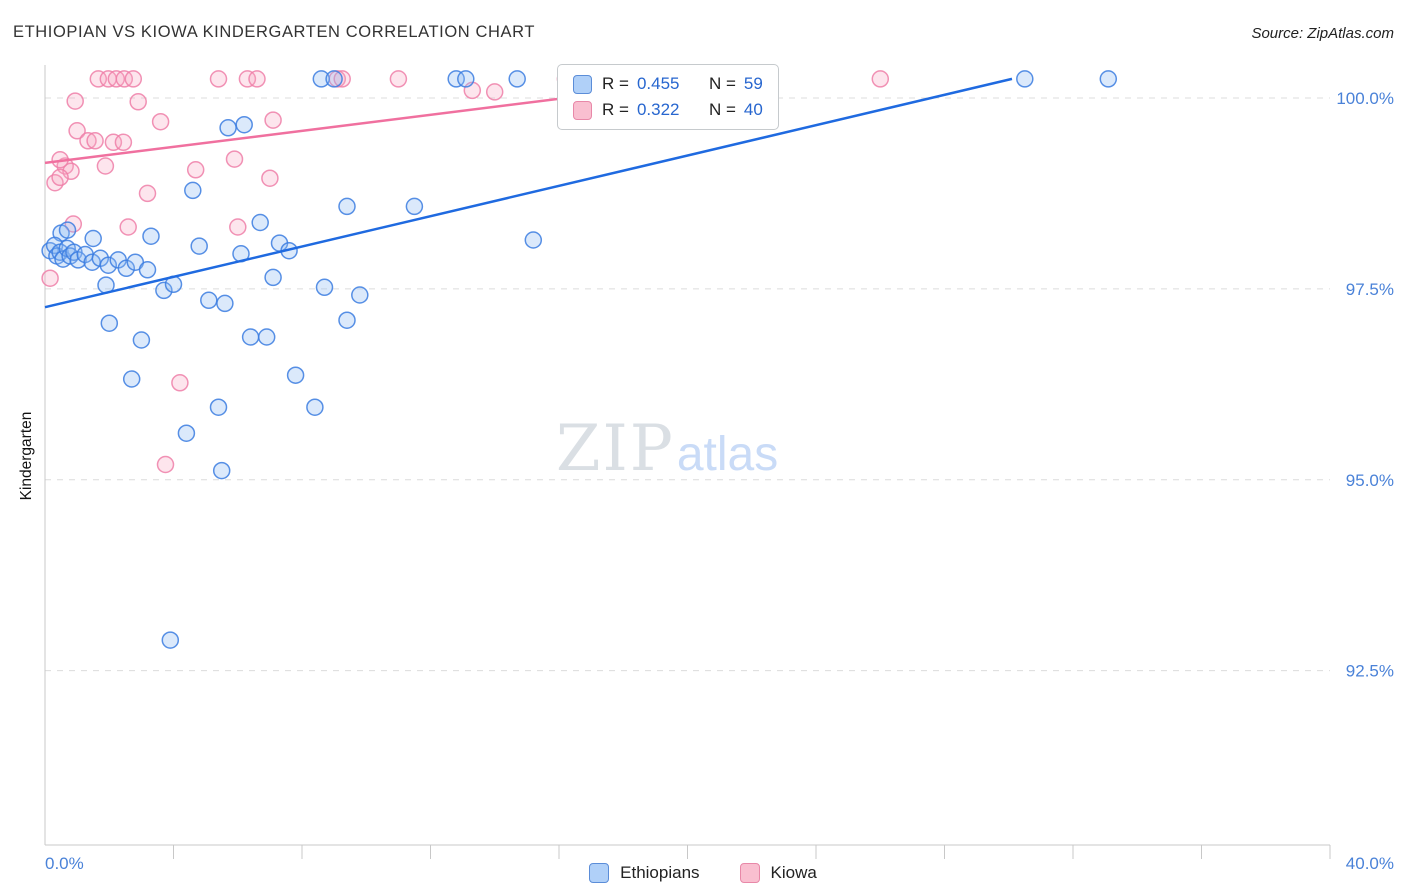 The width and height of the screenshot is (1406, 892). Describe the element at coordinates (668, 97) in the screenshot. I see `correlation-stats-box: R = 0.455 N = 59 R = 0.322 N = 40` at that location.